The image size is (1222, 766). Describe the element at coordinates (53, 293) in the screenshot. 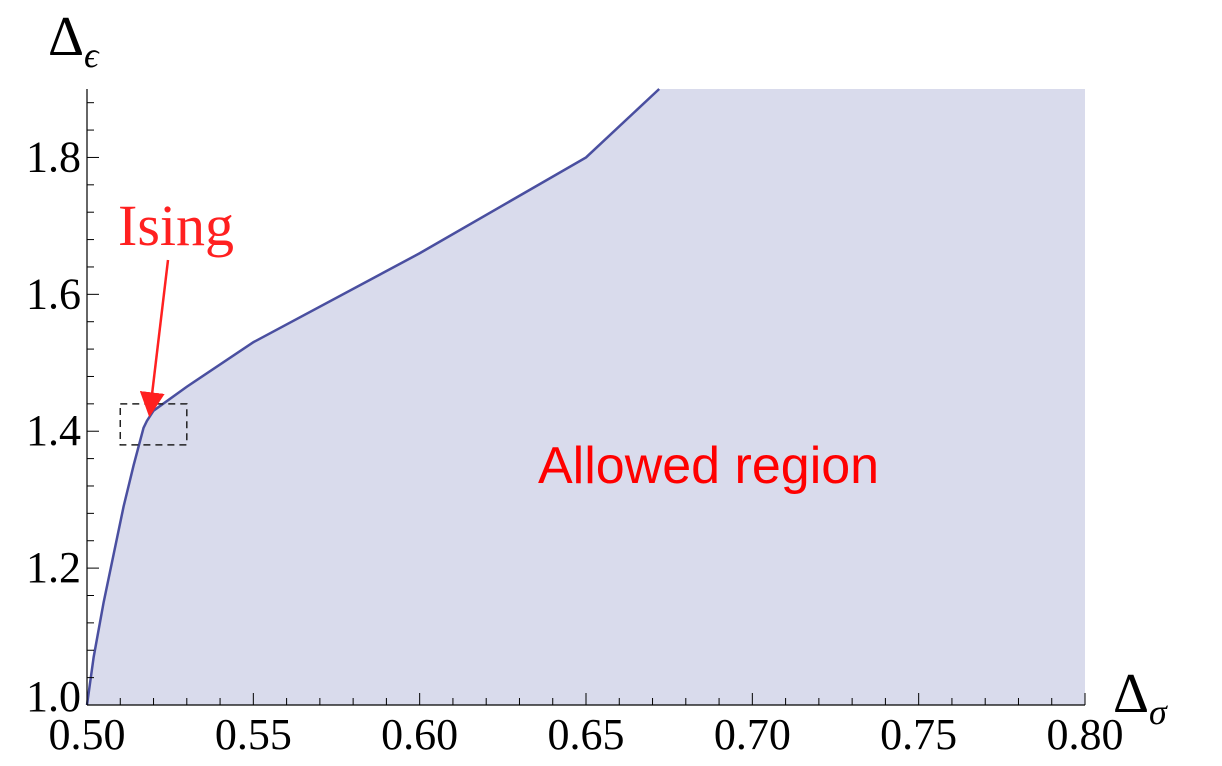

I see `y-tick-label: 1.6` at that location.